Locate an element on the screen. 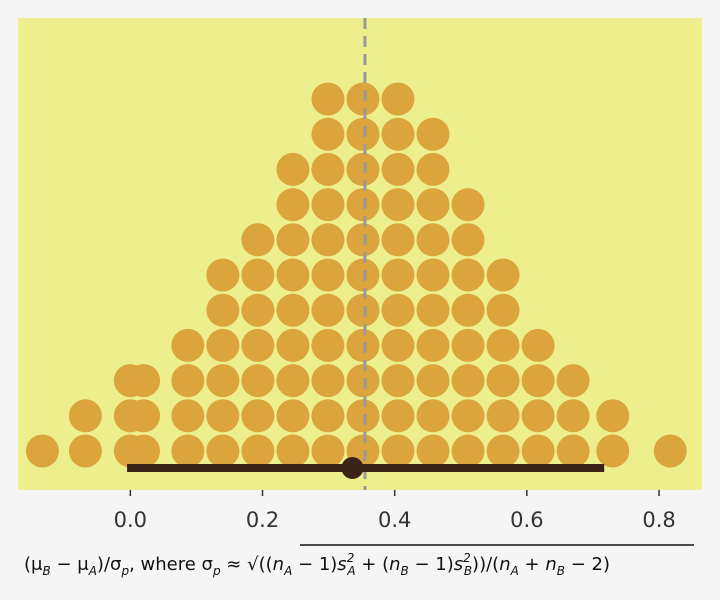  x-tick-label-0: 0.0 is located at coordinates (130, 520).